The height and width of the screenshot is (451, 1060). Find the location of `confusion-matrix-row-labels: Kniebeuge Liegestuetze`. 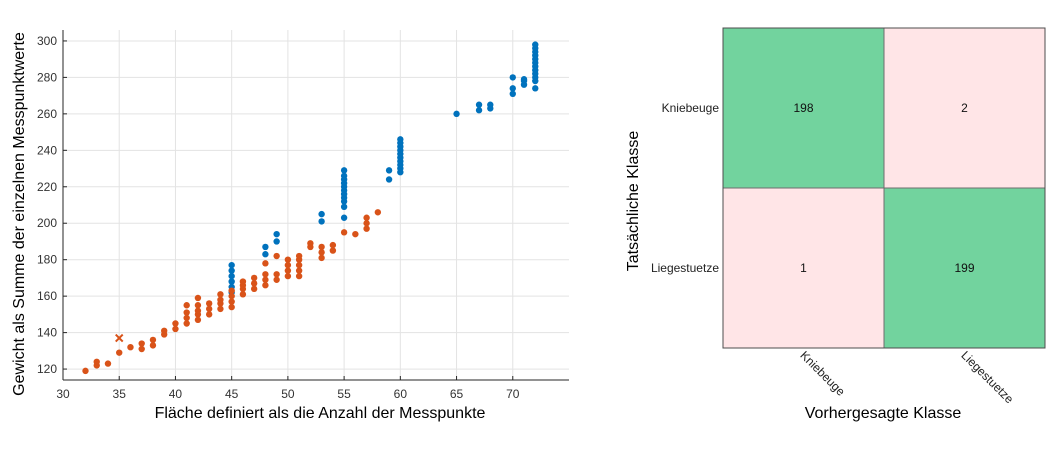

confusion-matrix-row-labels: Kniebeuge Liegestuetze is located at coordinates (685, 188).